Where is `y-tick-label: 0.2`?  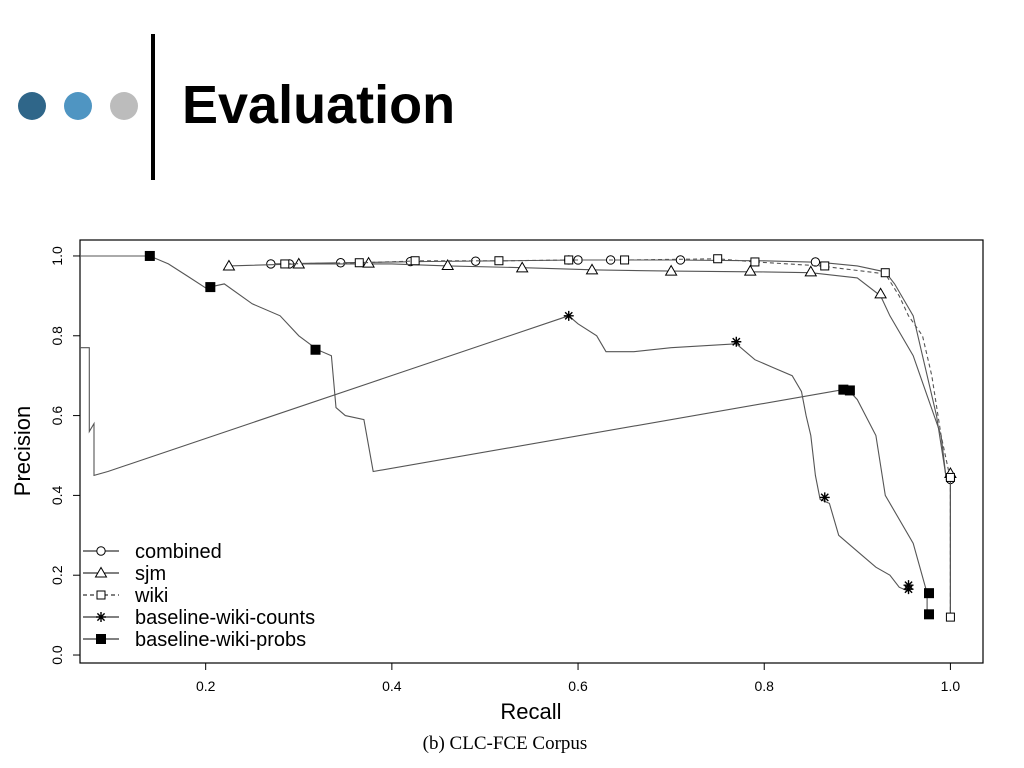 y-tick-label: 0.2 is located at coordinates (57, 575).